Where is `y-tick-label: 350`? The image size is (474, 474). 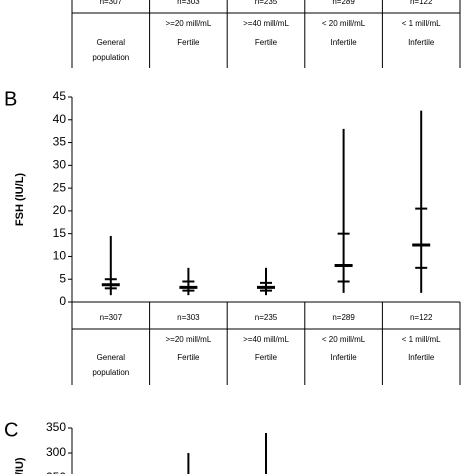 y-tick-label: 350 is located at coordinates (56, 427).